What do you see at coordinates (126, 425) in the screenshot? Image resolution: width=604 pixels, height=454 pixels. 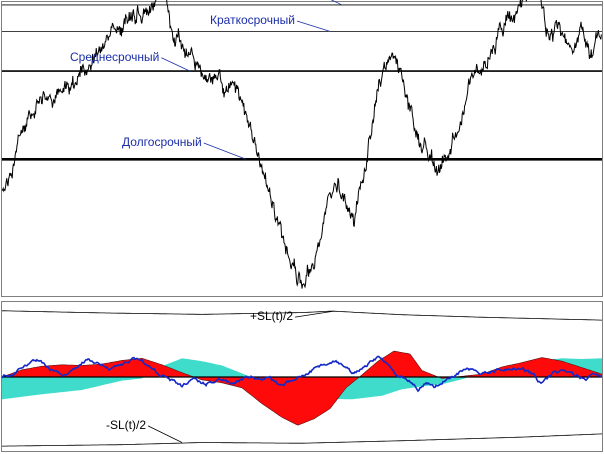 I see `envelope-label-1: -SL(t)/2` at bounding box center [126, 425].